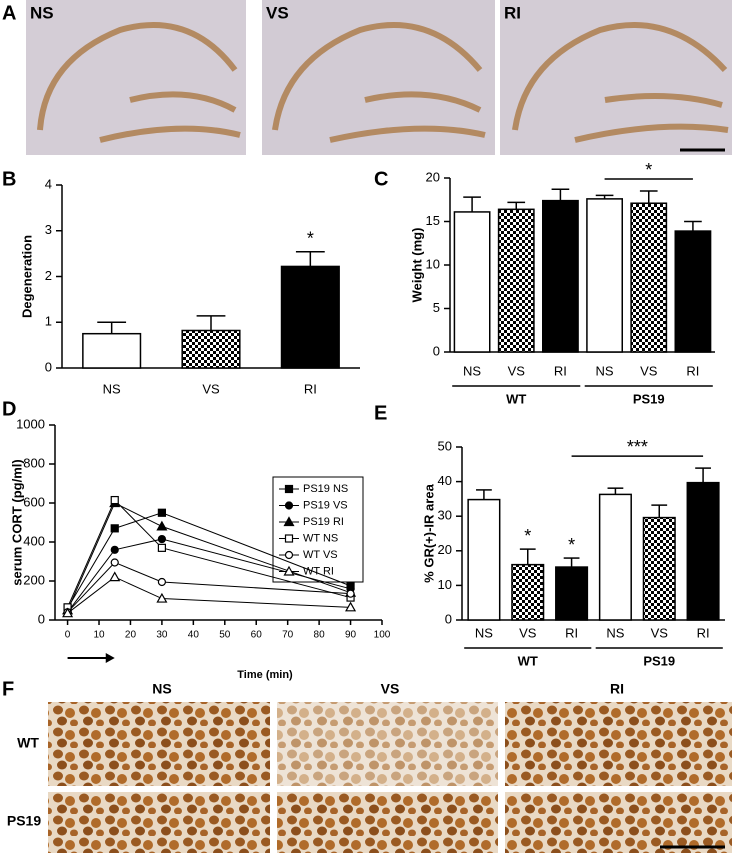  What do you see at coordinates (416, 265) in the screenshot?
I see `y-axis-label: Weight (mg)` at bounding box center [416, 265].